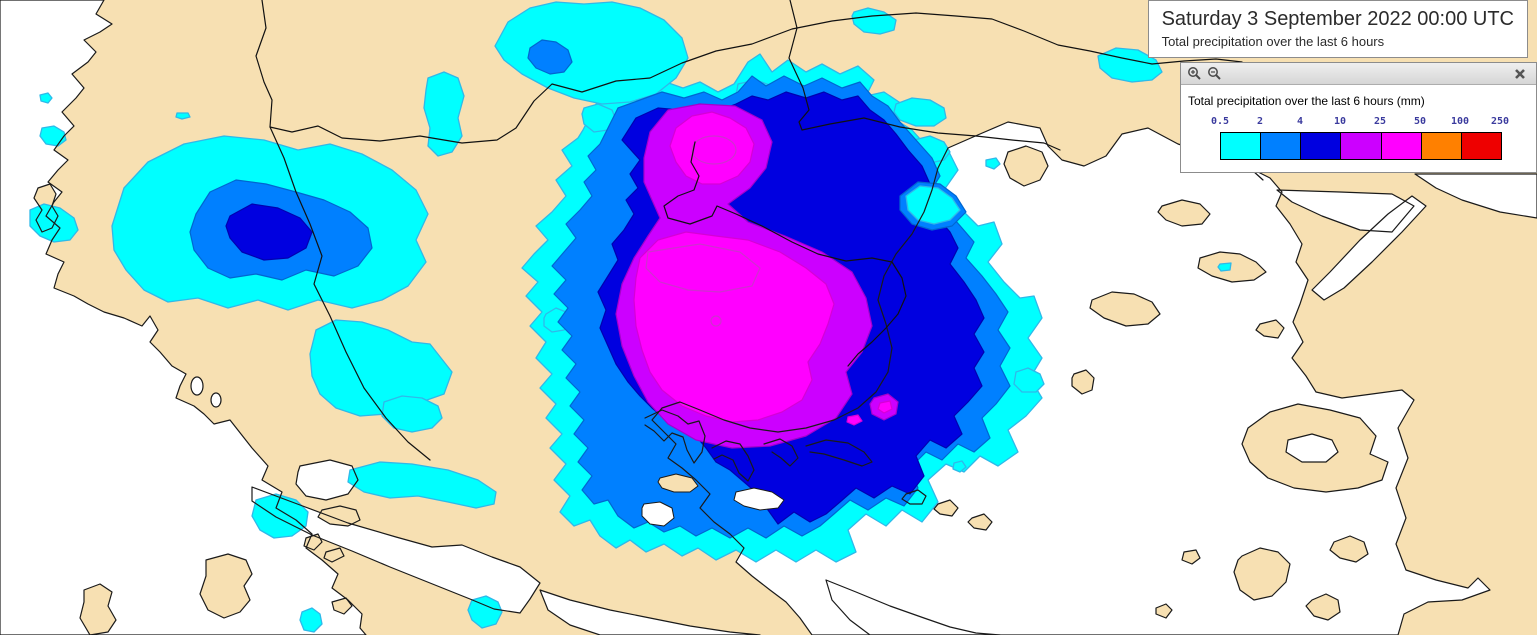  I want to click on zoom-in-button, so click(1194, 73).